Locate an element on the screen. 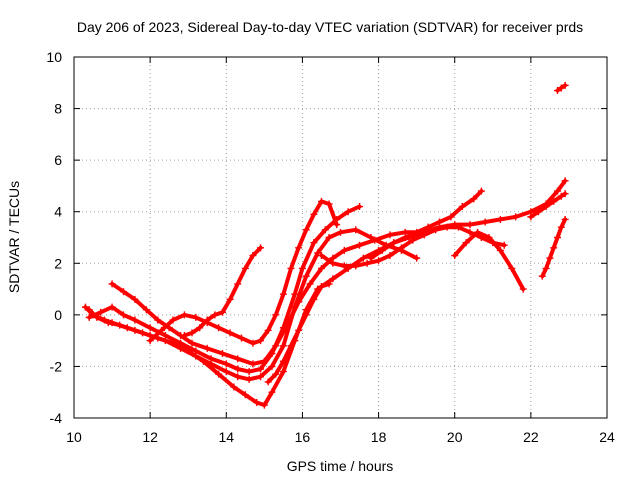 The height and width of the screenshot is (480, 640). x-tick-label: 24 is located at coordinates (607, 437).